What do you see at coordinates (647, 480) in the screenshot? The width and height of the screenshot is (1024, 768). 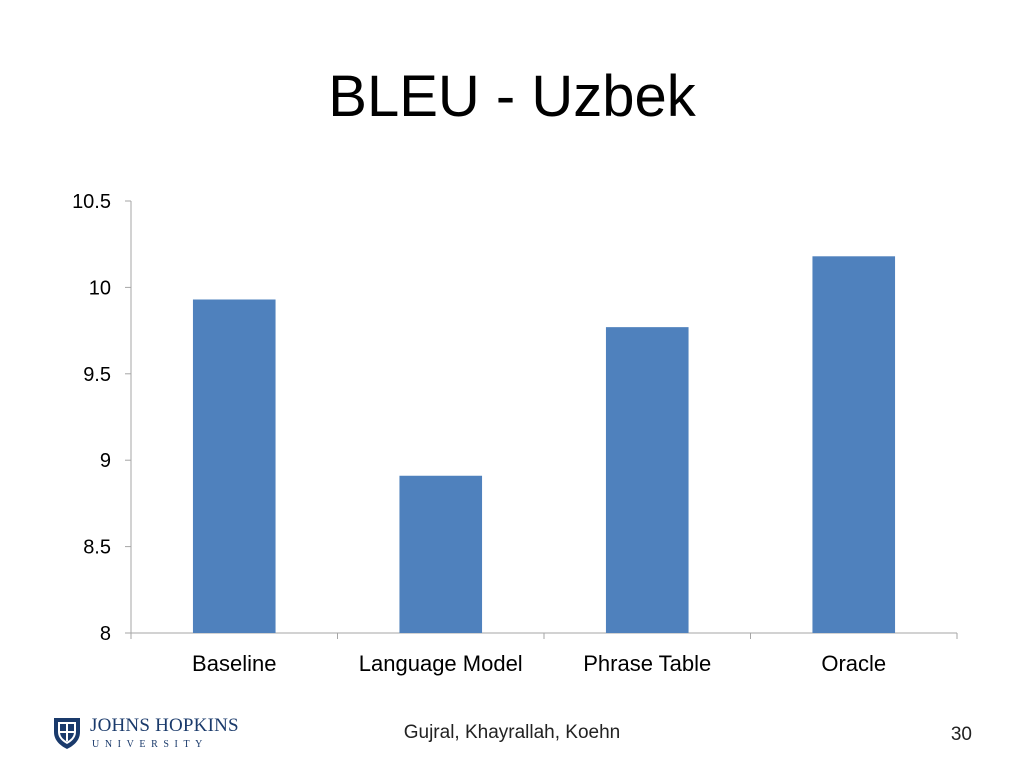 I see `bar-phrase-table` at bounding box center [647, 480].